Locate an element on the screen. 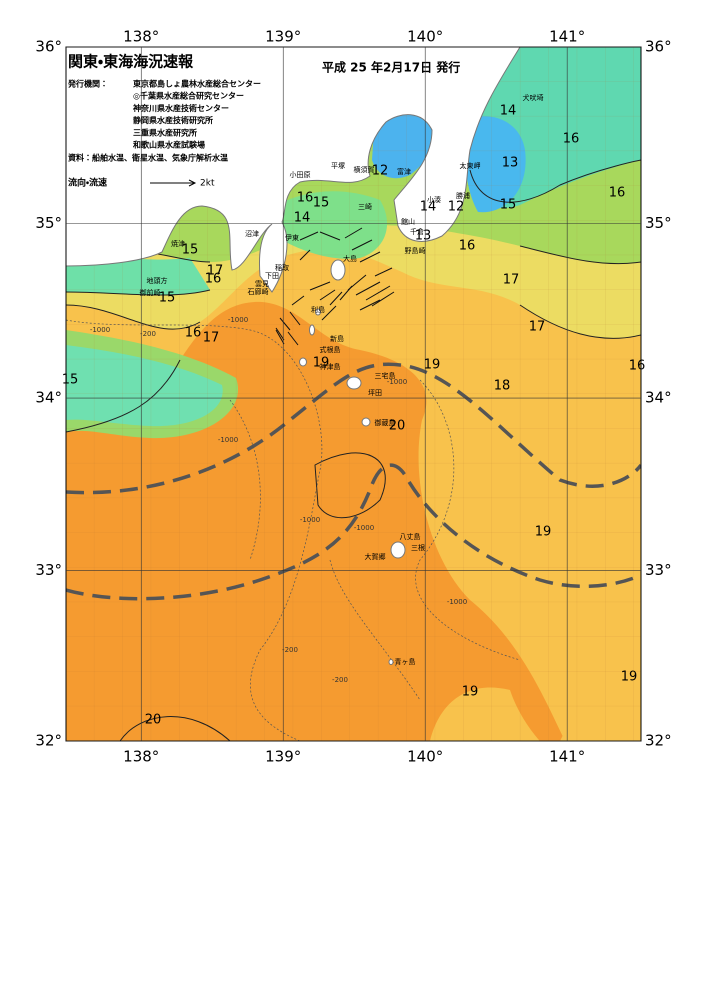 This screenshot has height=1002, width=709. place-name: 石廊崎 is located at coordinates (258, 291).